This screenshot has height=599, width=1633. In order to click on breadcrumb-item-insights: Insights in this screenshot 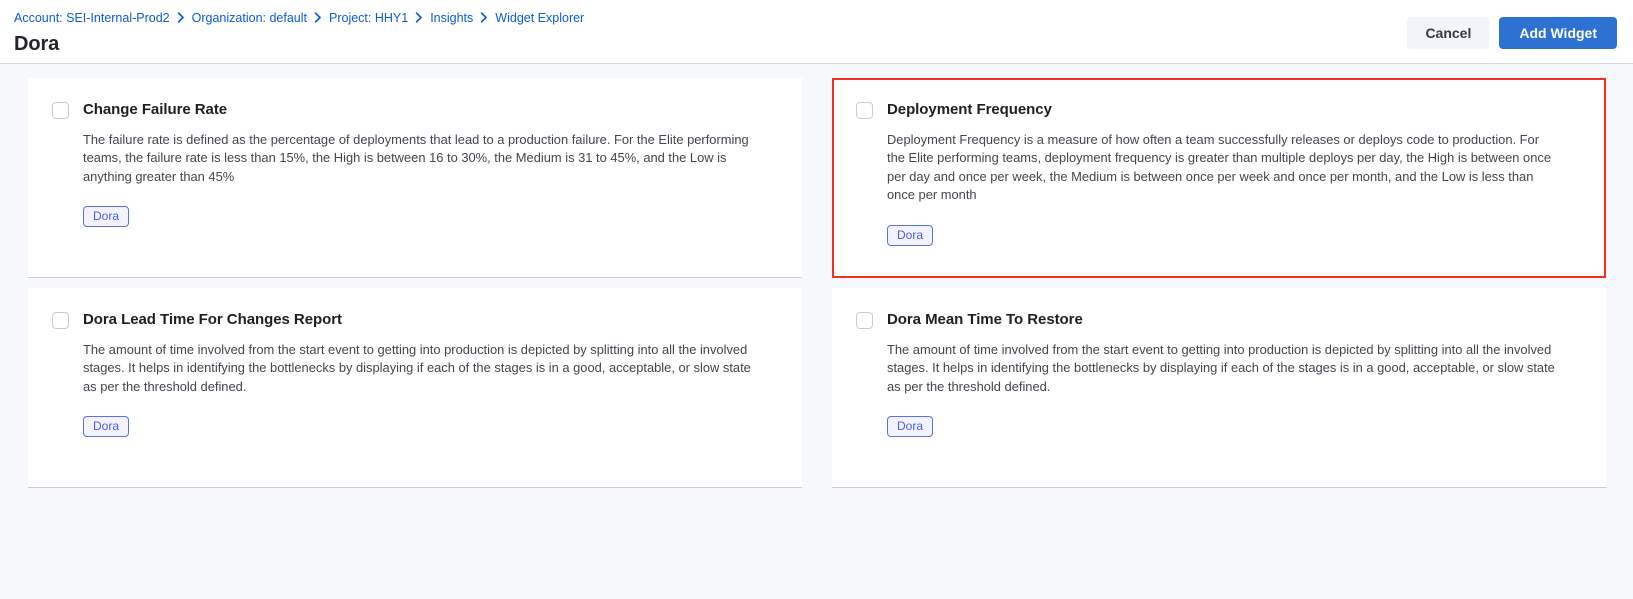, I will do `click(452, 17)`.